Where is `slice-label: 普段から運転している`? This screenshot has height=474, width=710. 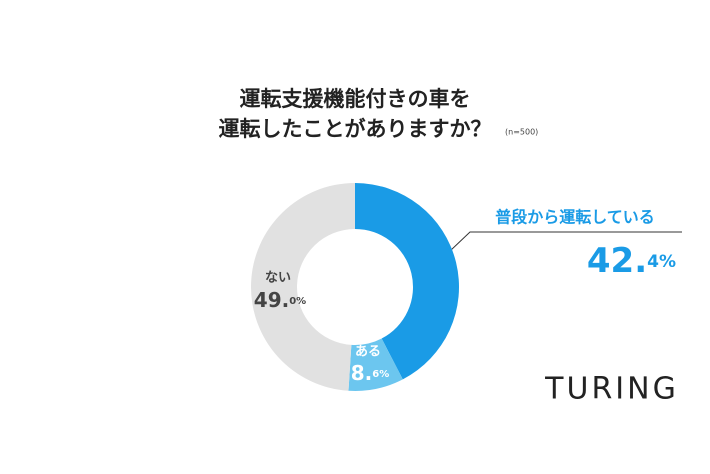 slice-label: 普段から運転している is located at coordinates (575, 217).